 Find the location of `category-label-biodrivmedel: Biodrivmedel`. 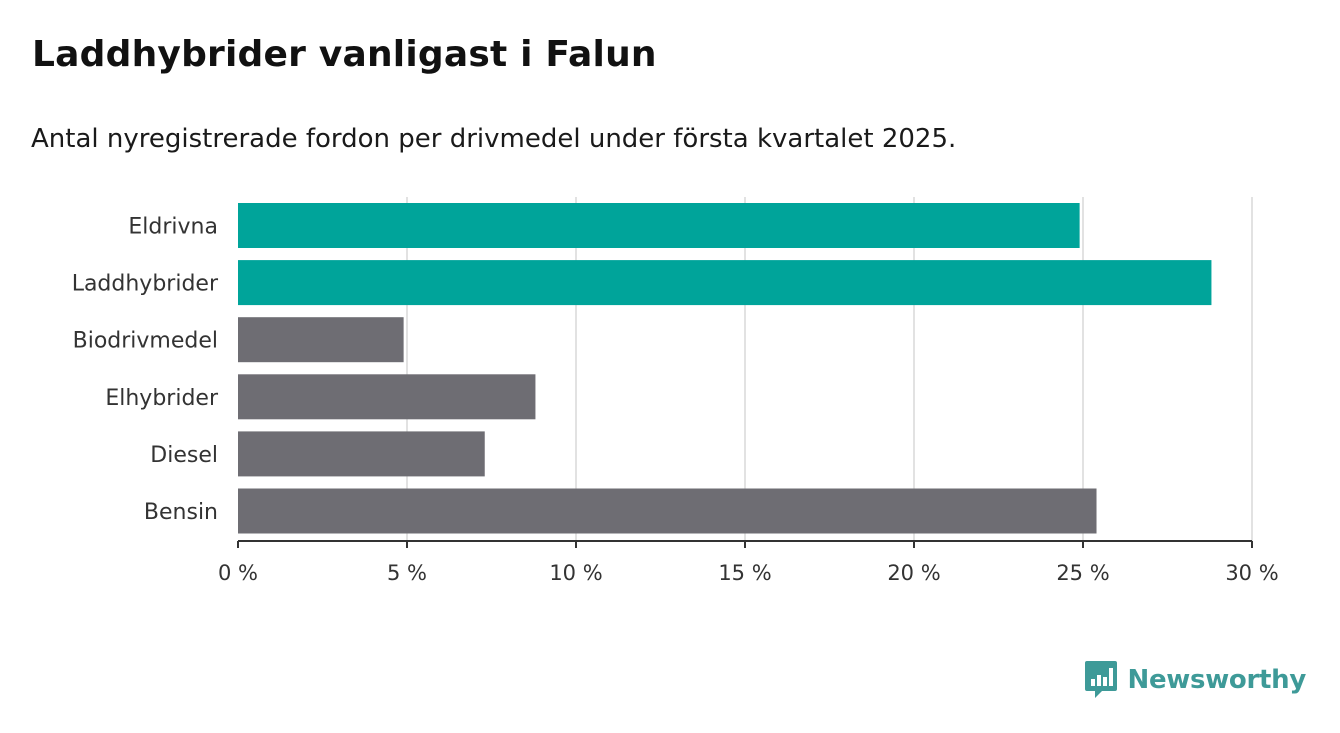

category-label-biodrivmedel: Biodrivmedel is located at coordinates (145, 341).